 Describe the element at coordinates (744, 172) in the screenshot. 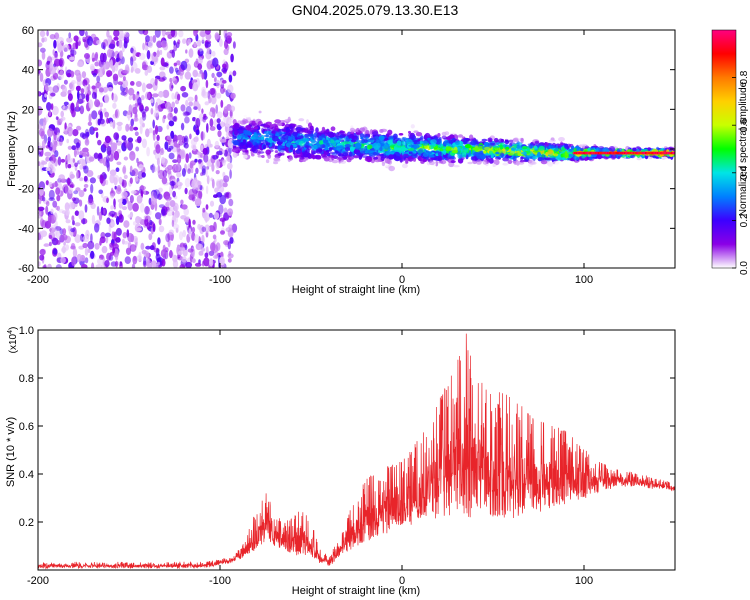

I see `colorbar-tick-label: 0.4` at that location.